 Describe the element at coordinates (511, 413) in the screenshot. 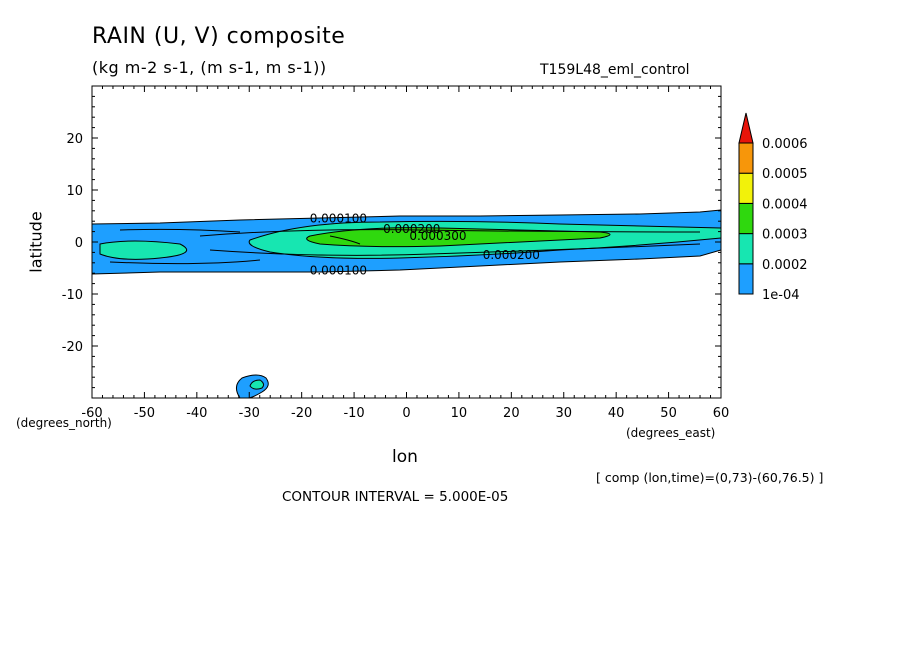

I see `x-tick-label: 20` at that location.